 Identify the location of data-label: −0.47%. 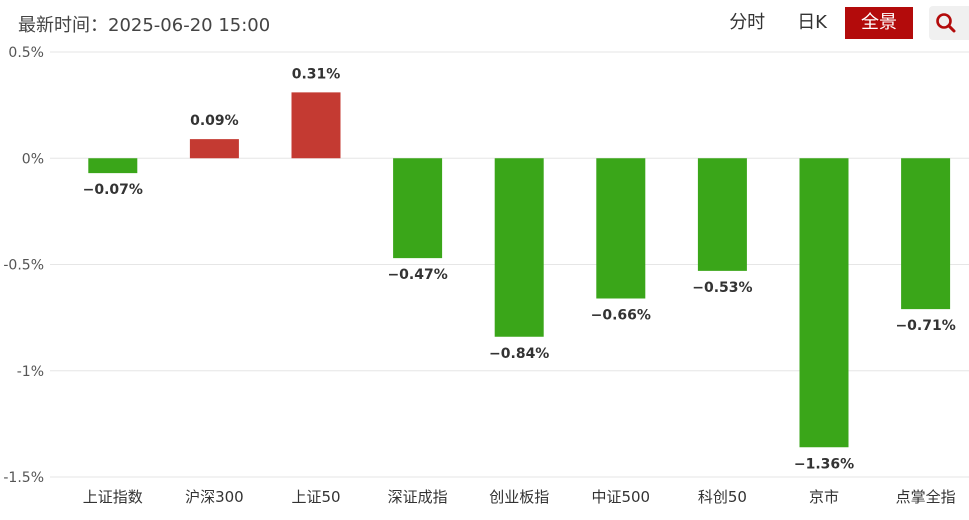
(417, 275).